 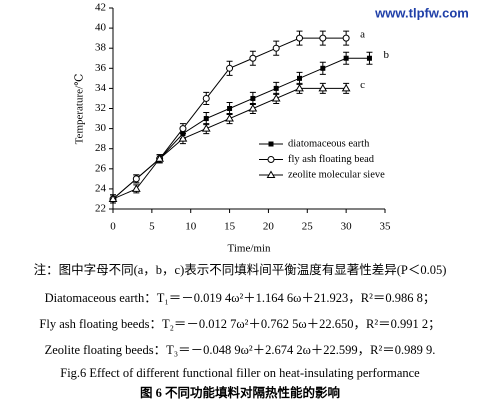 What do you see at coordinates (100, 209) in the screenshot?
I see `y-tick-label: 22` at bounding box center [100, 209].